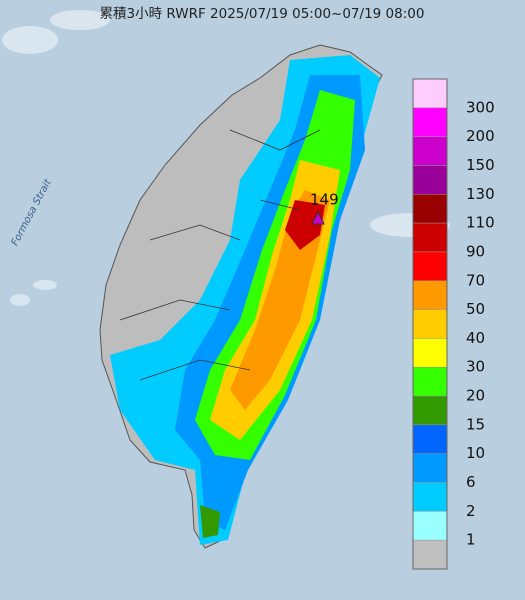 The image size is (525, 600). What do you see at coordinates (480, 136) in the screenshot?
I see `legend-label: 200` at bounding box center [480, 136].